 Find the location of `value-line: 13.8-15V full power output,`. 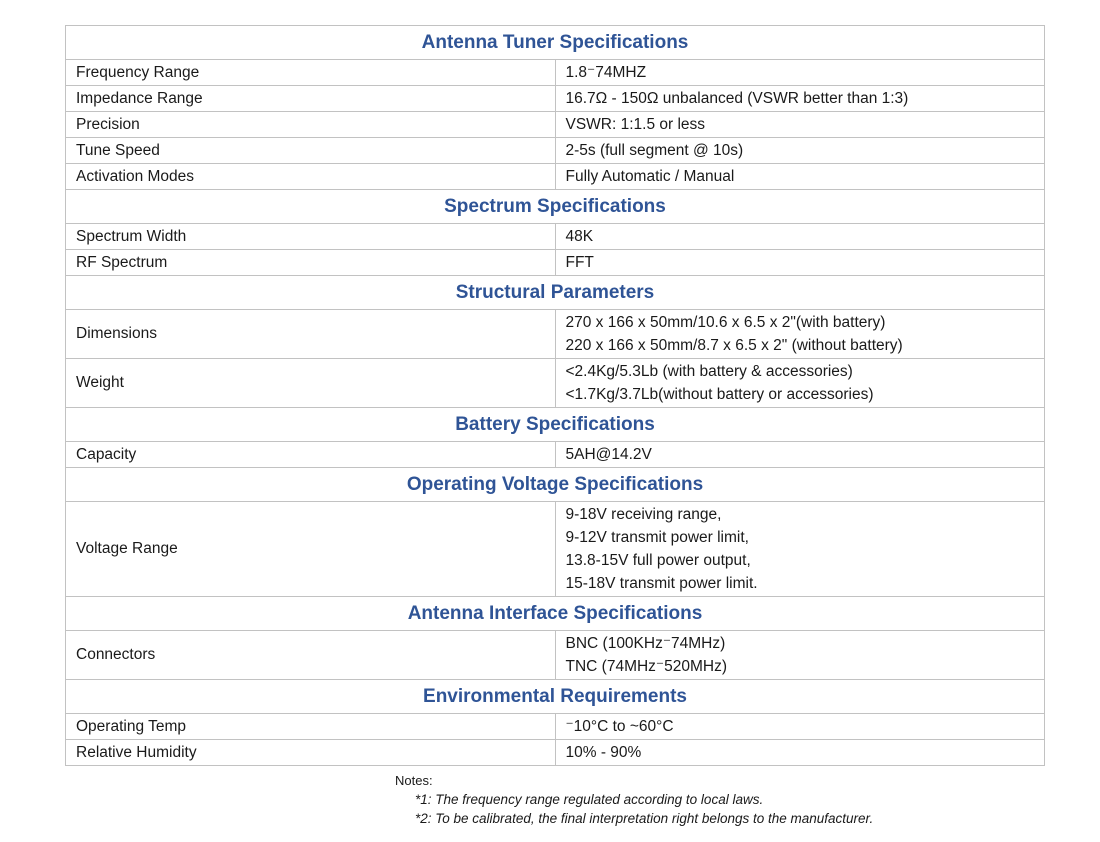

value-line: 13.8-15V full power output, is located at coordinates (658, 560).